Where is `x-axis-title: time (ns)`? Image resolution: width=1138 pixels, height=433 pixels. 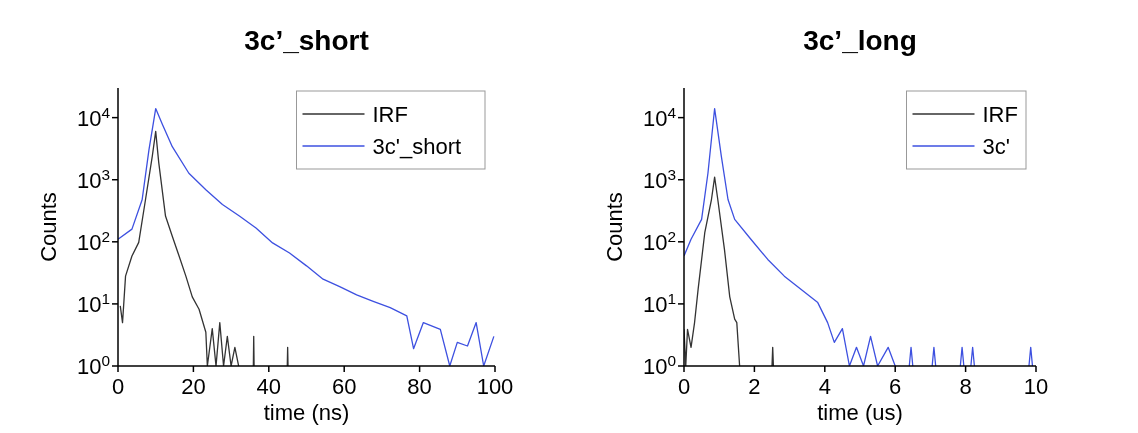
x-axis-title: time (ns) is located at coordinates (306, 412).